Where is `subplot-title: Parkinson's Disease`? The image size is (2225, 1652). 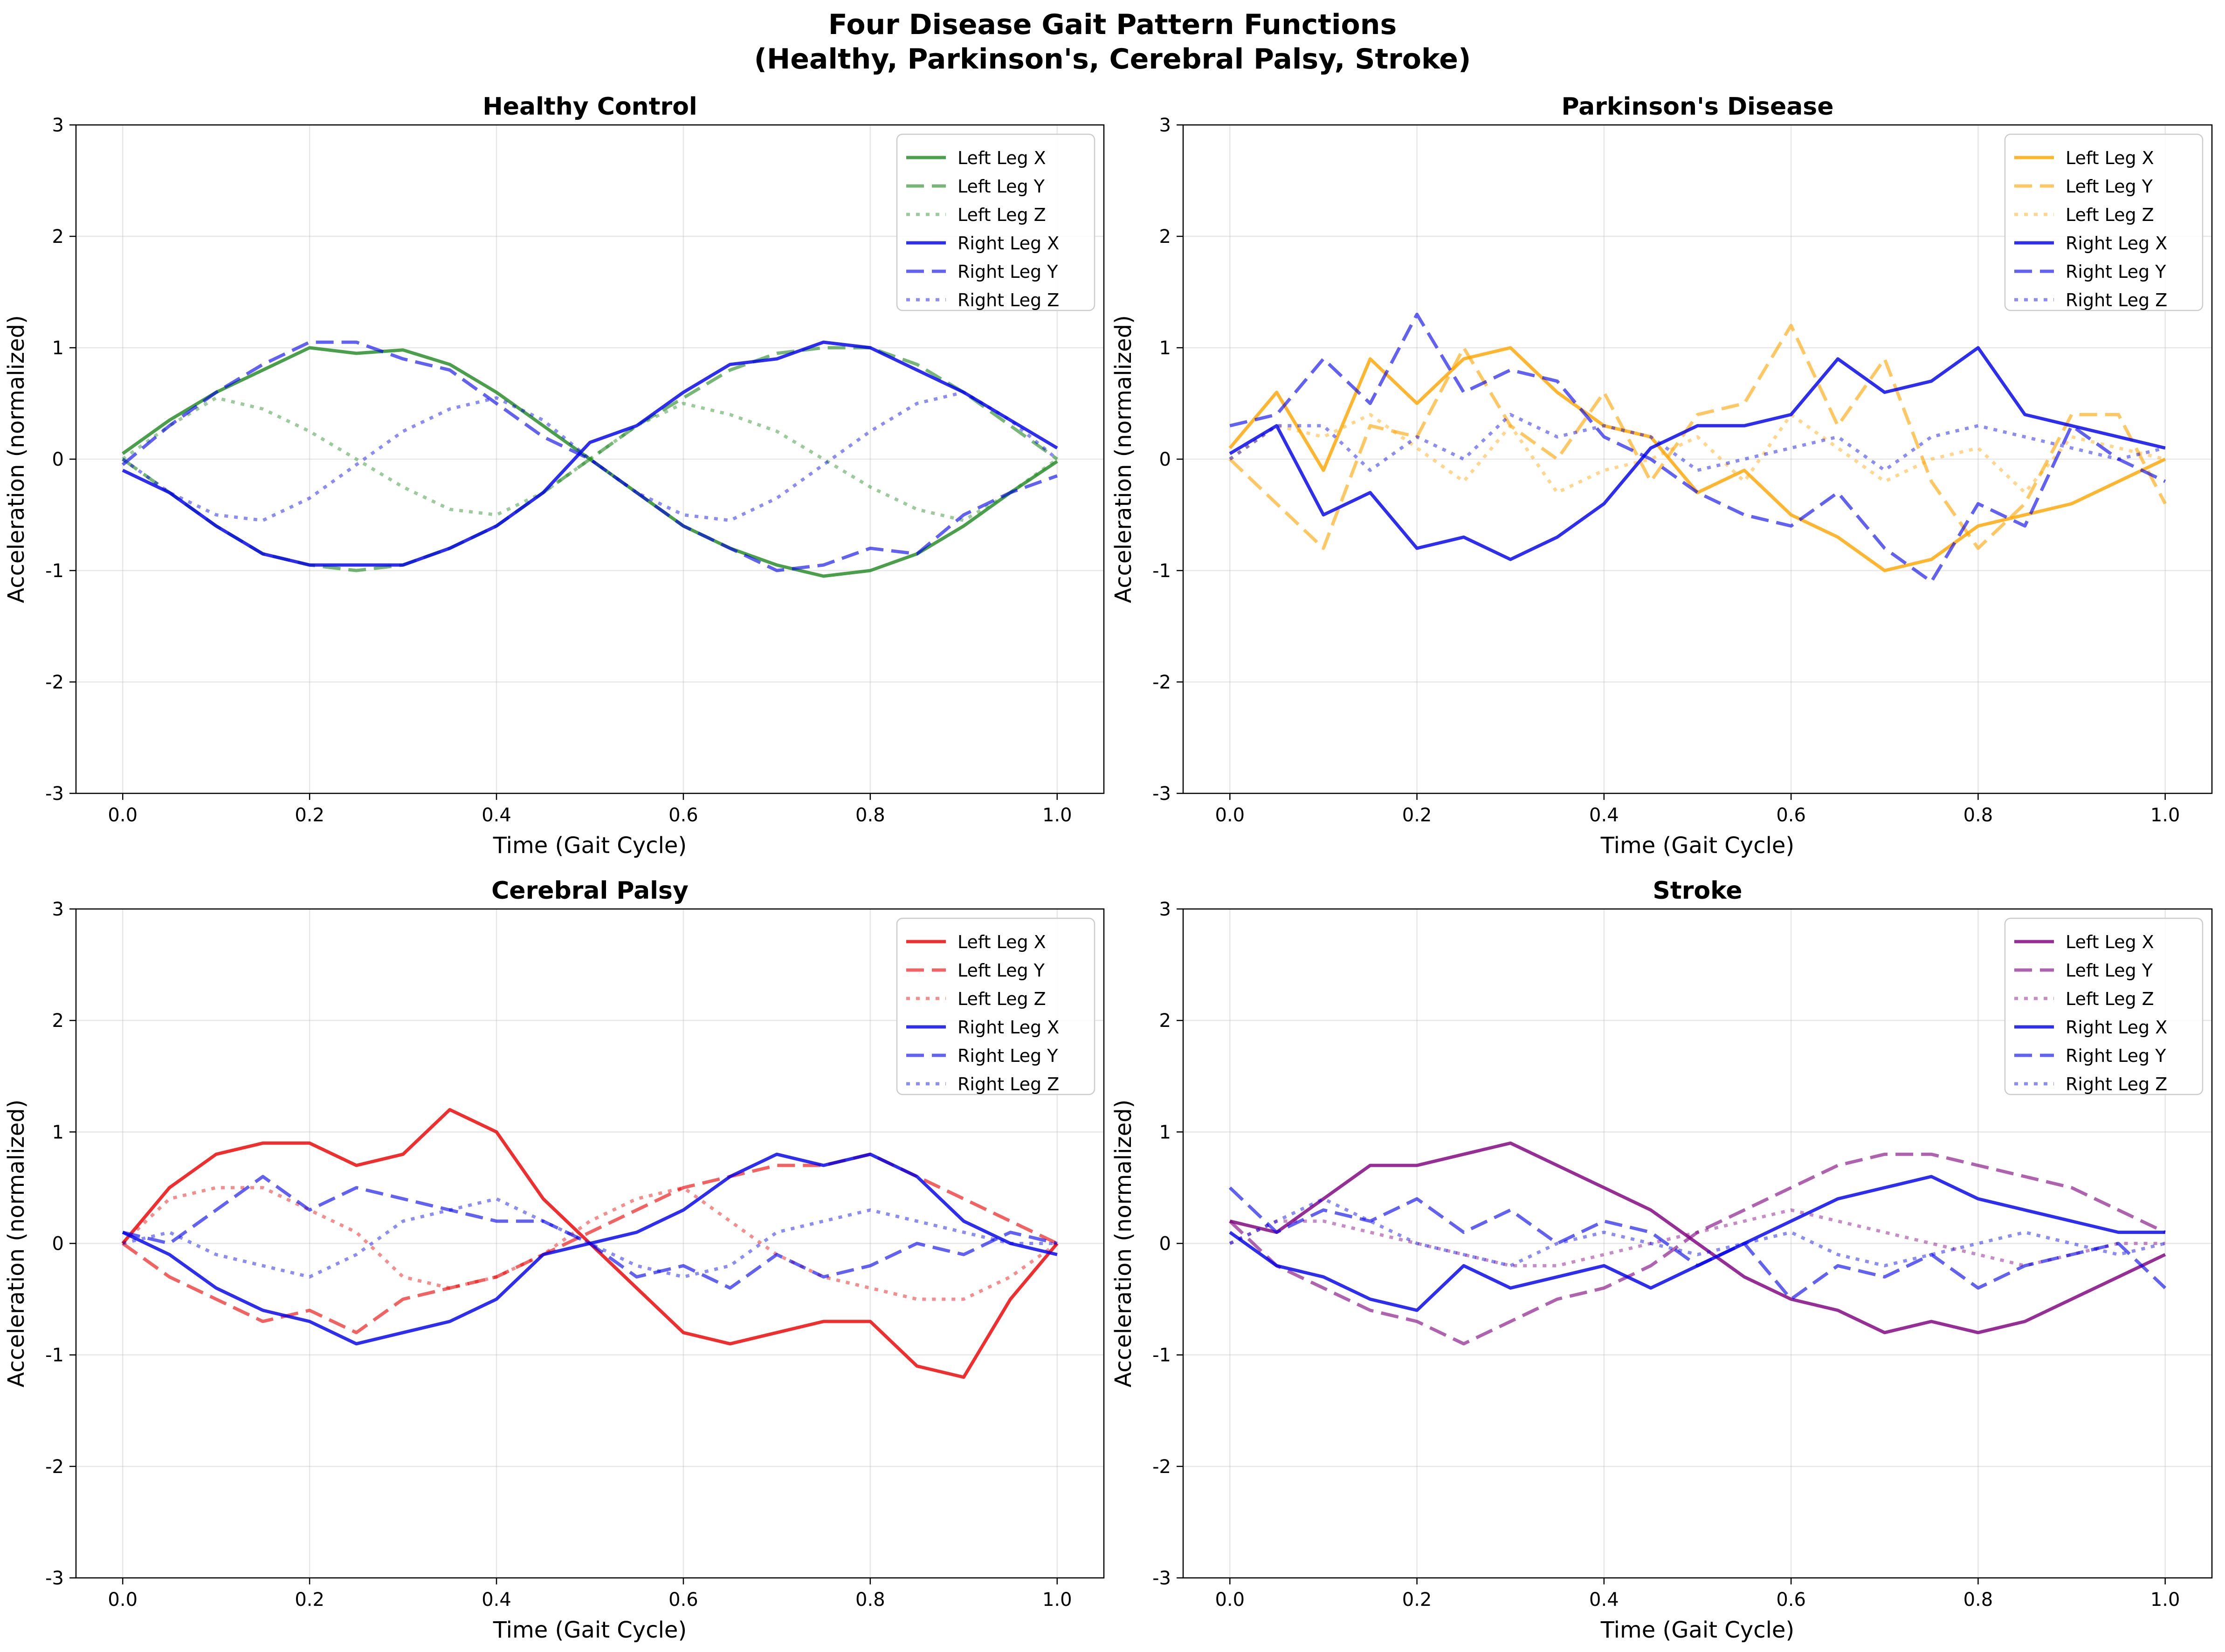
subplot-title: Parkinson's Disease is located at coordinates (1697, 107).